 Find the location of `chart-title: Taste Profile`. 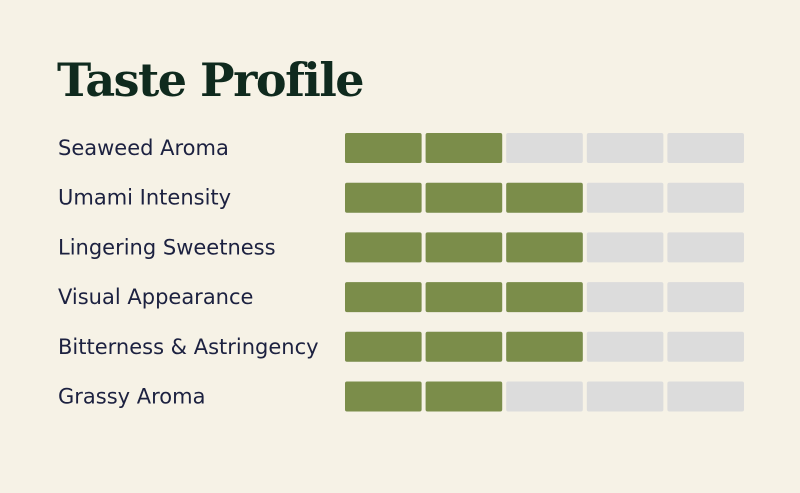

chart-title: Taste Profile is located at coordinates (210, 80).